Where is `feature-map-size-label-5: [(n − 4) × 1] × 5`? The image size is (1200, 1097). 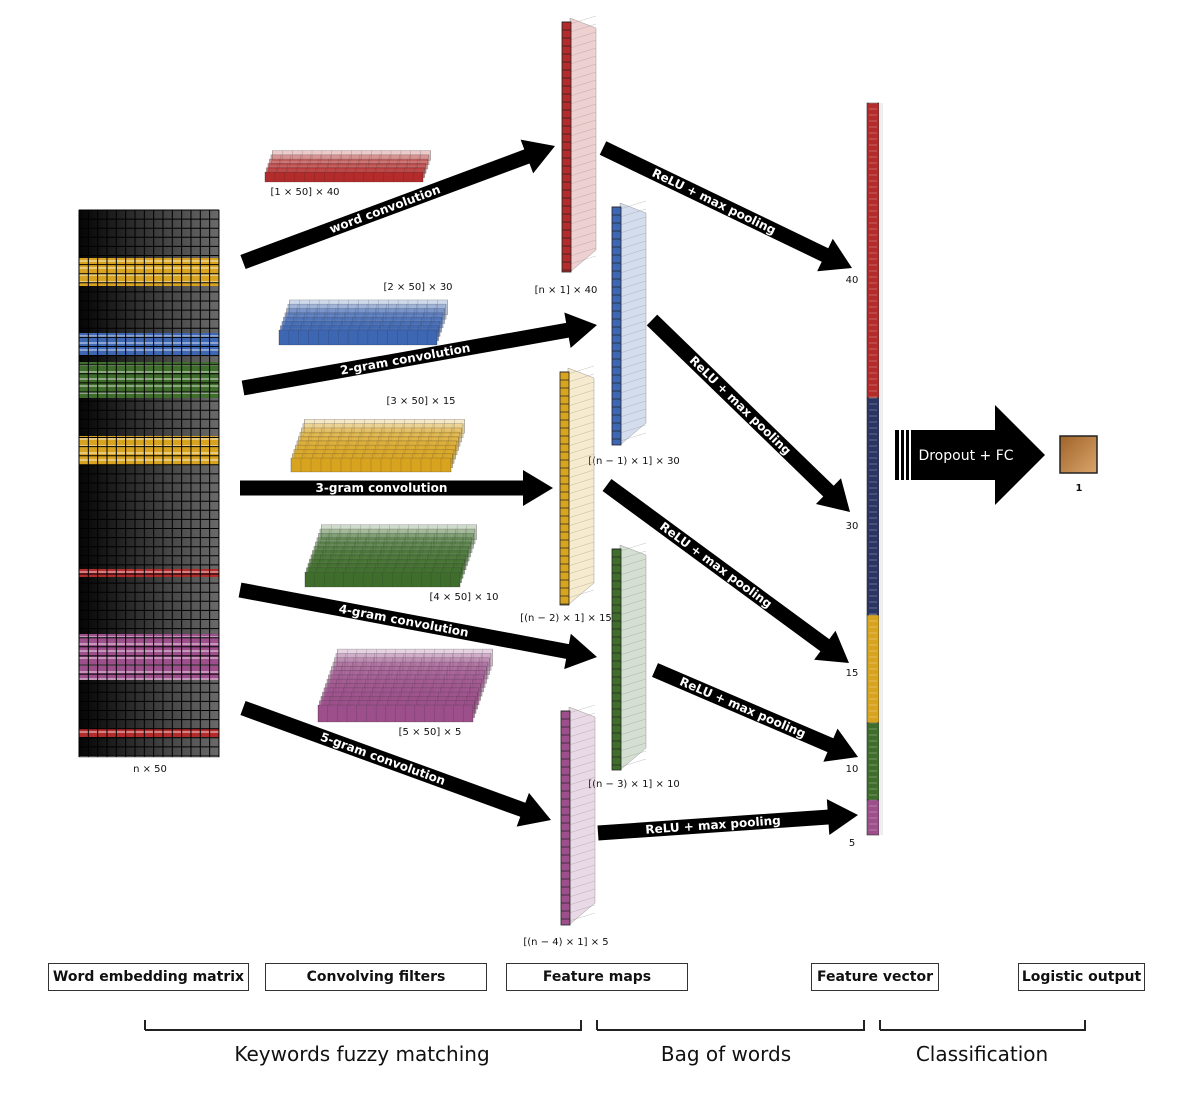 feature-map-size-label-5: [(n − 4) × 1] × 5 is located at coordinates (565, 942).